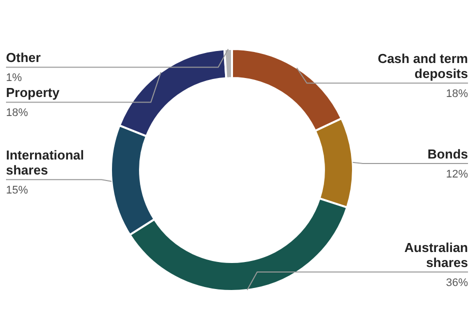  What do you see at coordinates (45, 163) in the screenshot?
I see `slice-label: International shares` at bounding box center [45, 163].